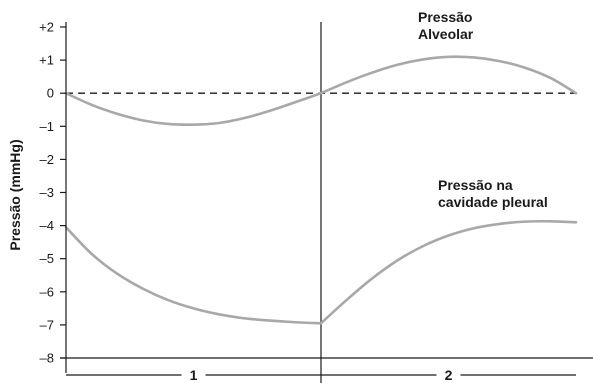  What do you see at coordinates (493, 202) in the screenshot?
I see `series-pleural-label-line-2: cavidade pleural` at bounding box center [493, 202].